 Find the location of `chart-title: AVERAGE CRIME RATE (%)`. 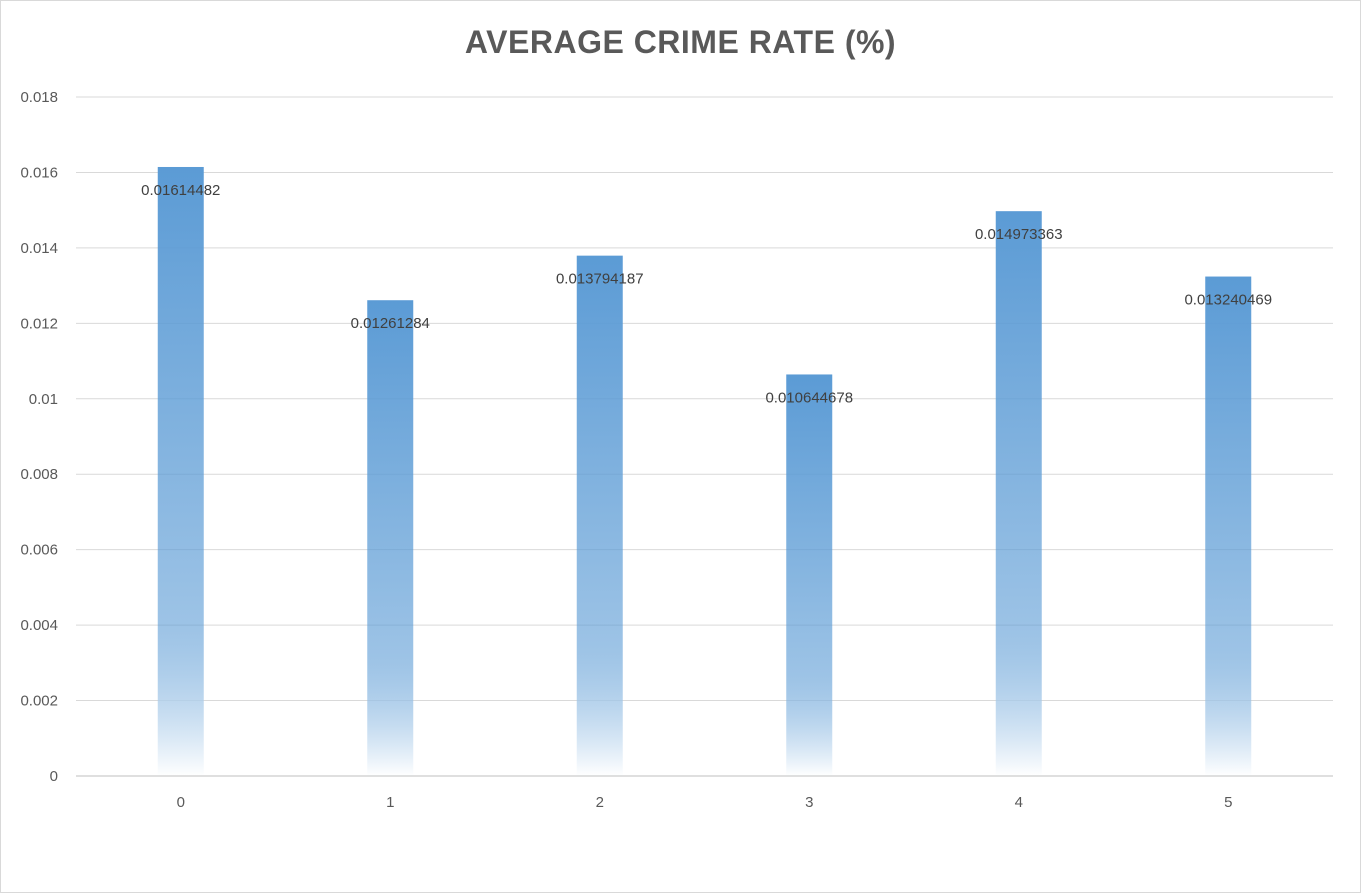

chart-title: AVERAGE CRIME RATE (%) is located at coordinates (680, 42).